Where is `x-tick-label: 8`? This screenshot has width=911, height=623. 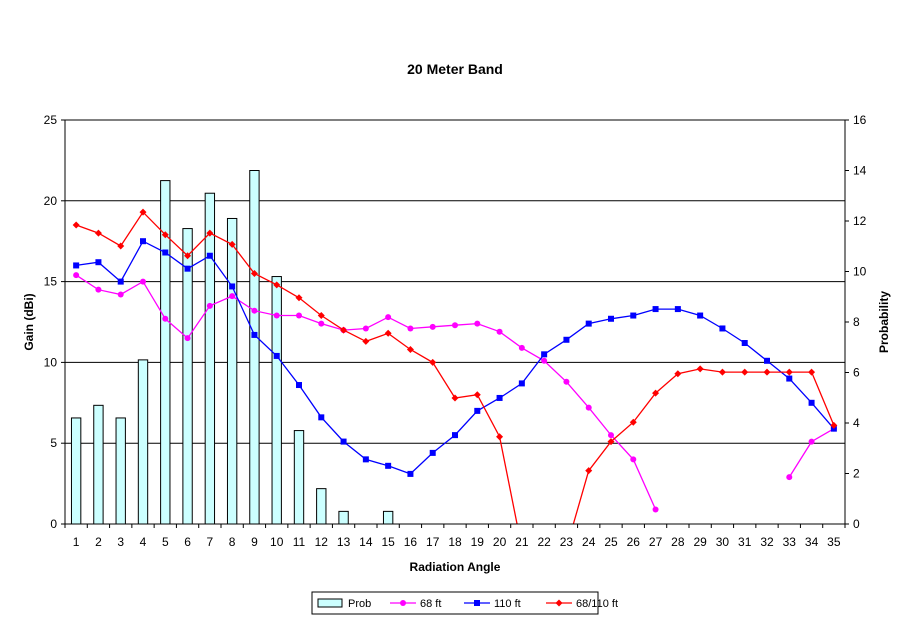 x-tick-label: 8 is located at coordinates (232, 542).